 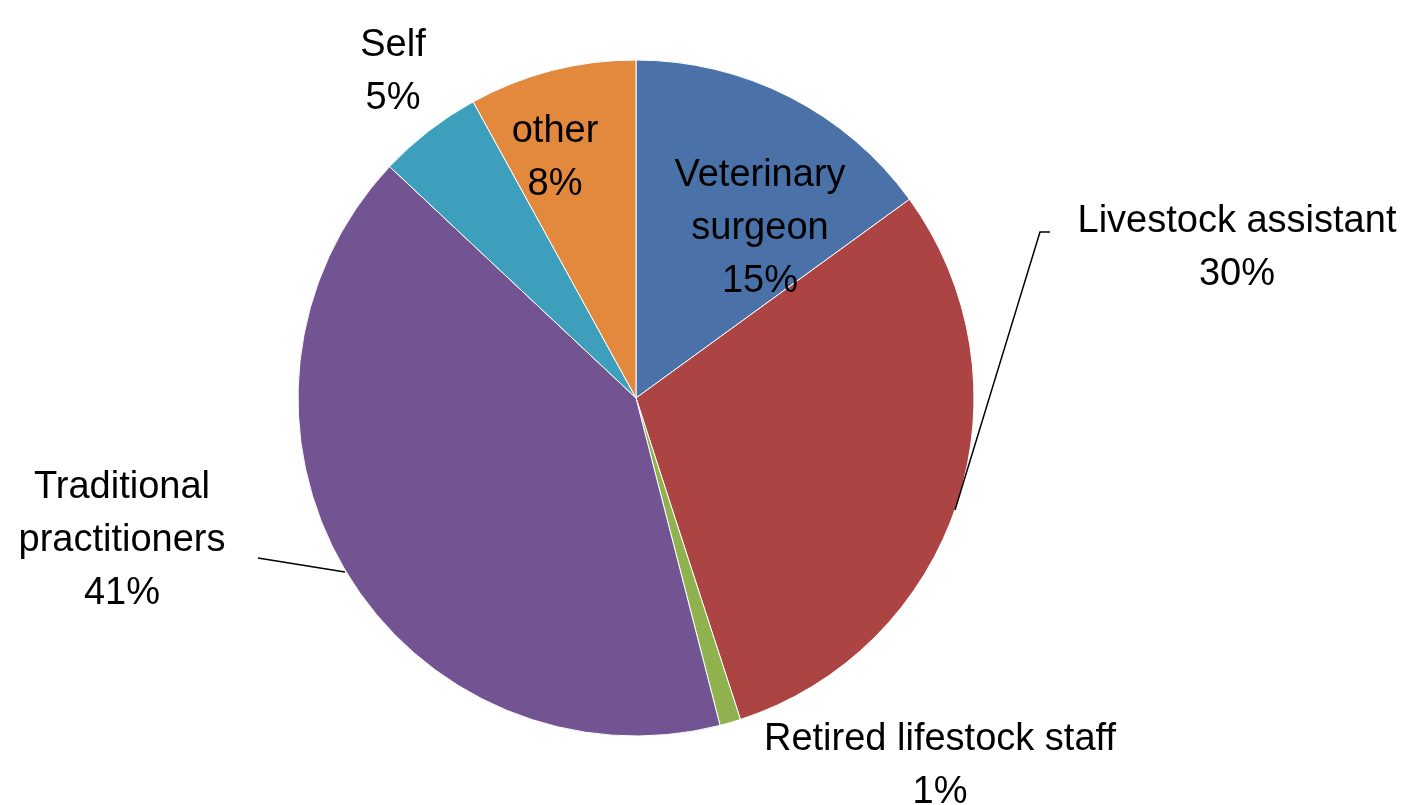 What do you see at coordinates (393, 43) in the screenshot?
I see `slice-label: Self` at bounding box center [393, 43].